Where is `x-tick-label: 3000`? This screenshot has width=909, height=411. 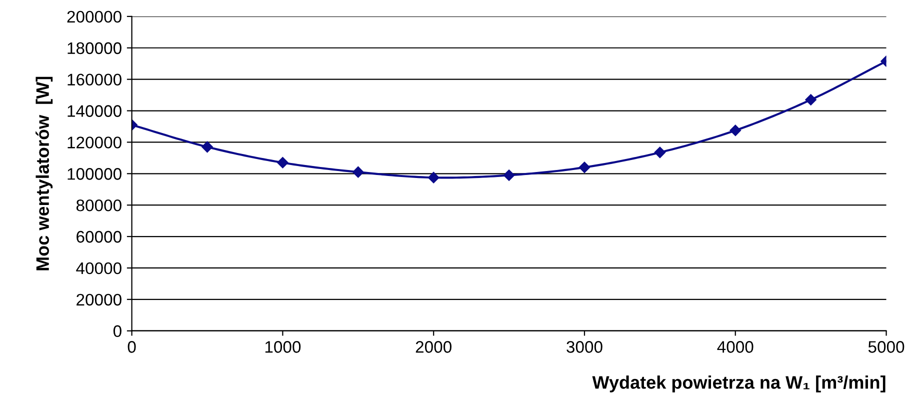
x-tick-label: 3000 is located at coordinates (584, 347).